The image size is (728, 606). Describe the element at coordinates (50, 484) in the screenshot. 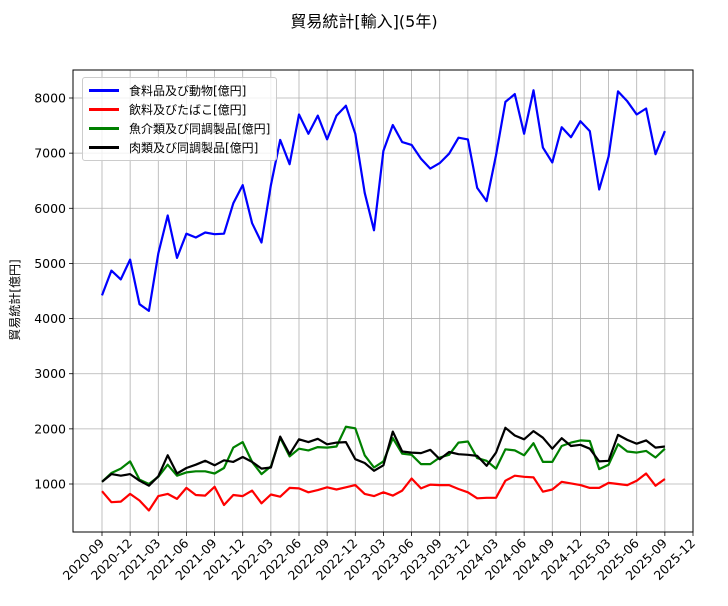

I see `y-tick-label: 1000` at that location.